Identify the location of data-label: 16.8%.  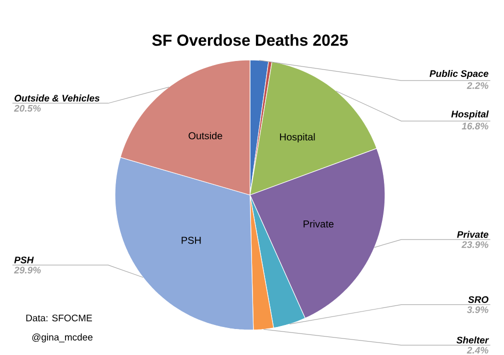
(475, 126).